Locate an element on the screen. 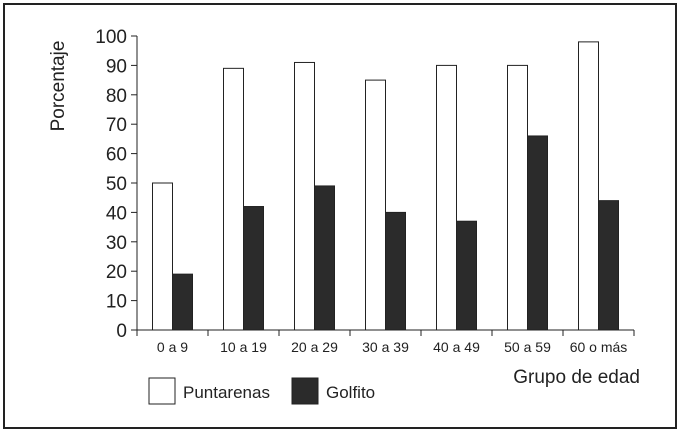 Image resolution: width=681 pixels, height=438 pixels. y-tick-label: 70 is located at coordinates (116, 125).